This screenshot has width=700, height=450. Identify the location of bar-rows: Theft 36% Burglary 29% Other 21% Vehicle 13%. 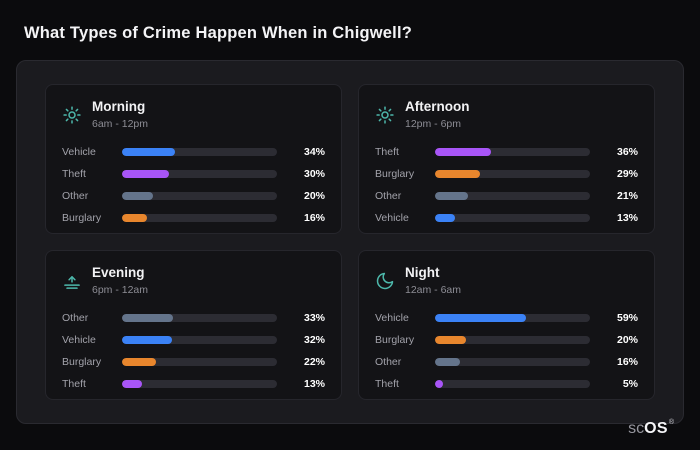
(506, 185).